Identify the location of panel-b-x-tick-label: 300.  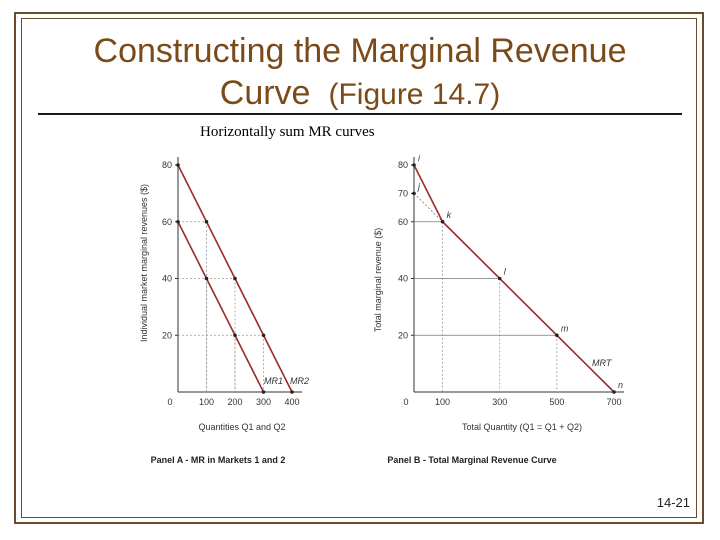
(499, 402).